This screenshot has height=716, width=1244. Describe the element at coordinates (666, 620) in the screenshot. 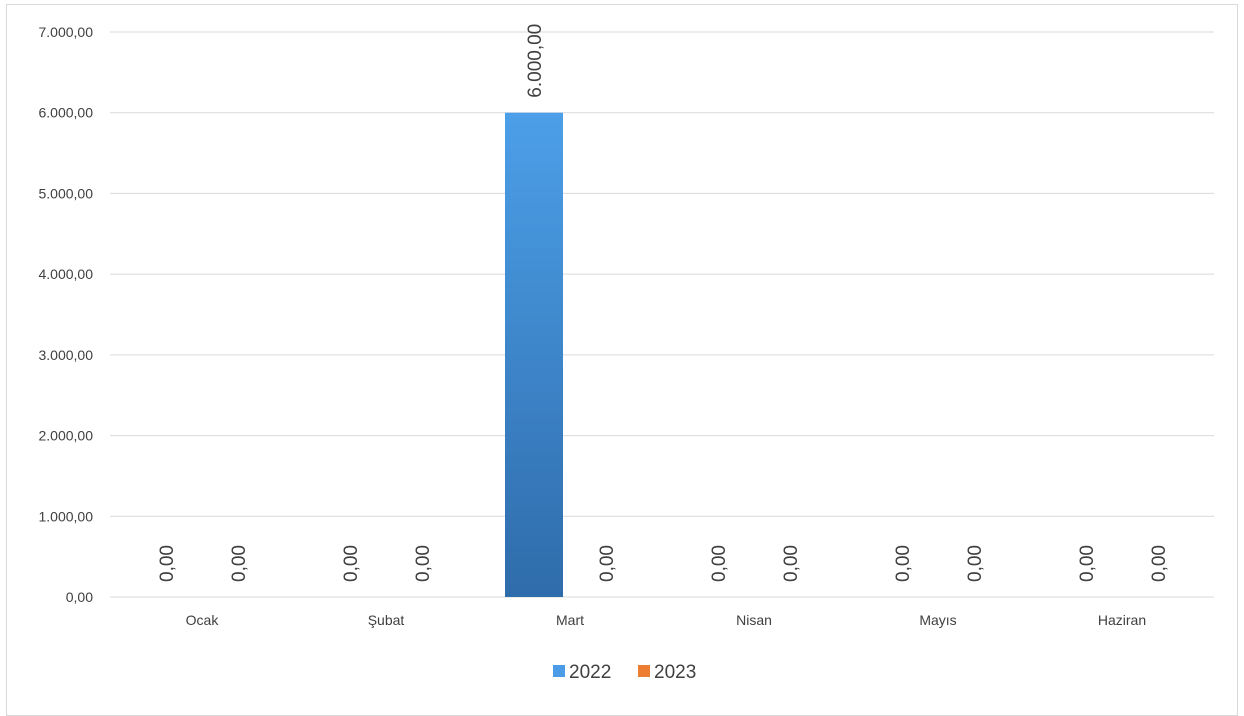

I see `x-axis-ticks: Ocak Şubat Mart Nisan Mayıs Haziran` at that location.